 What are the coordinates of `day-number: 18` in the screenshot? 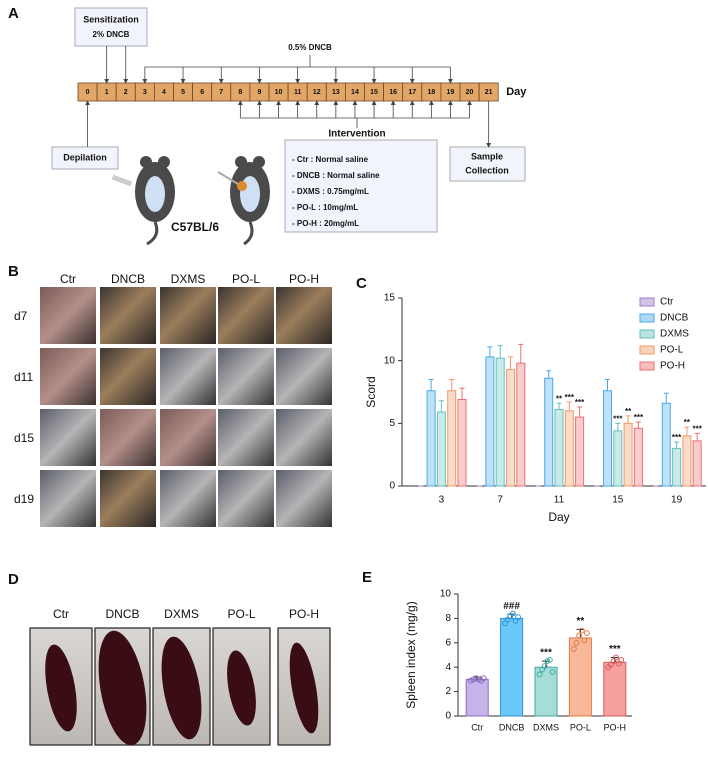 It's located at (431, 92).